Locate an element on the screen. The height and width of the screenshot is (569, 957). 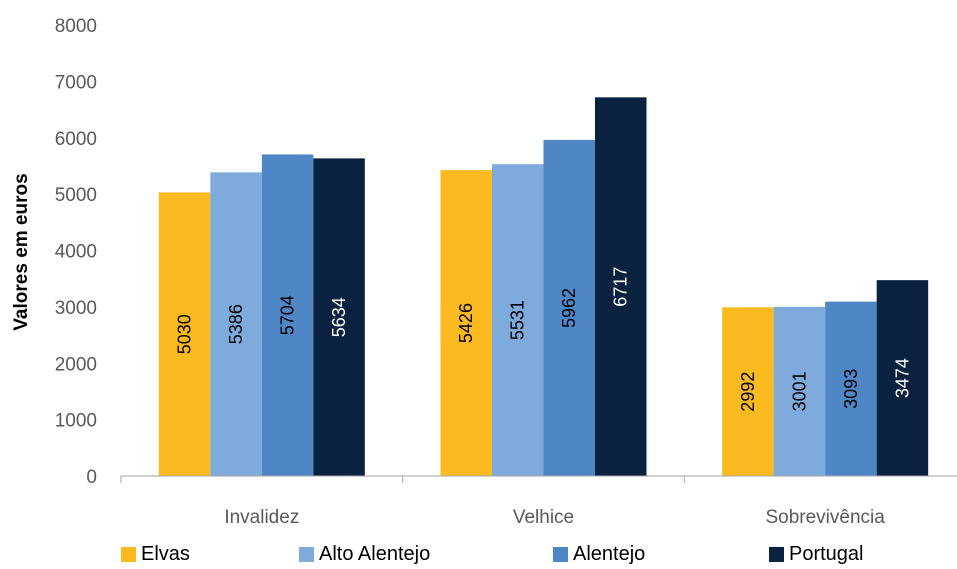
y-axis-ticks: 0 1000 2000 3000 4000 5000 6000 7000 8000 is located at coordinates (76, 252).